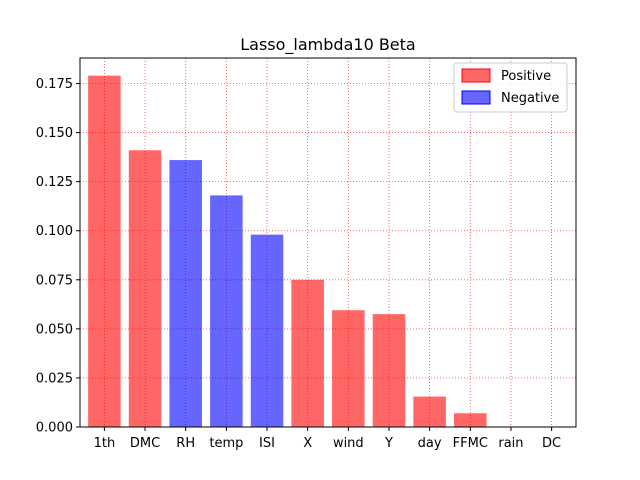 The height and width of the screenshot is (480, 640). I want to click on y-tick-label: 0.000, so click(54, 428).